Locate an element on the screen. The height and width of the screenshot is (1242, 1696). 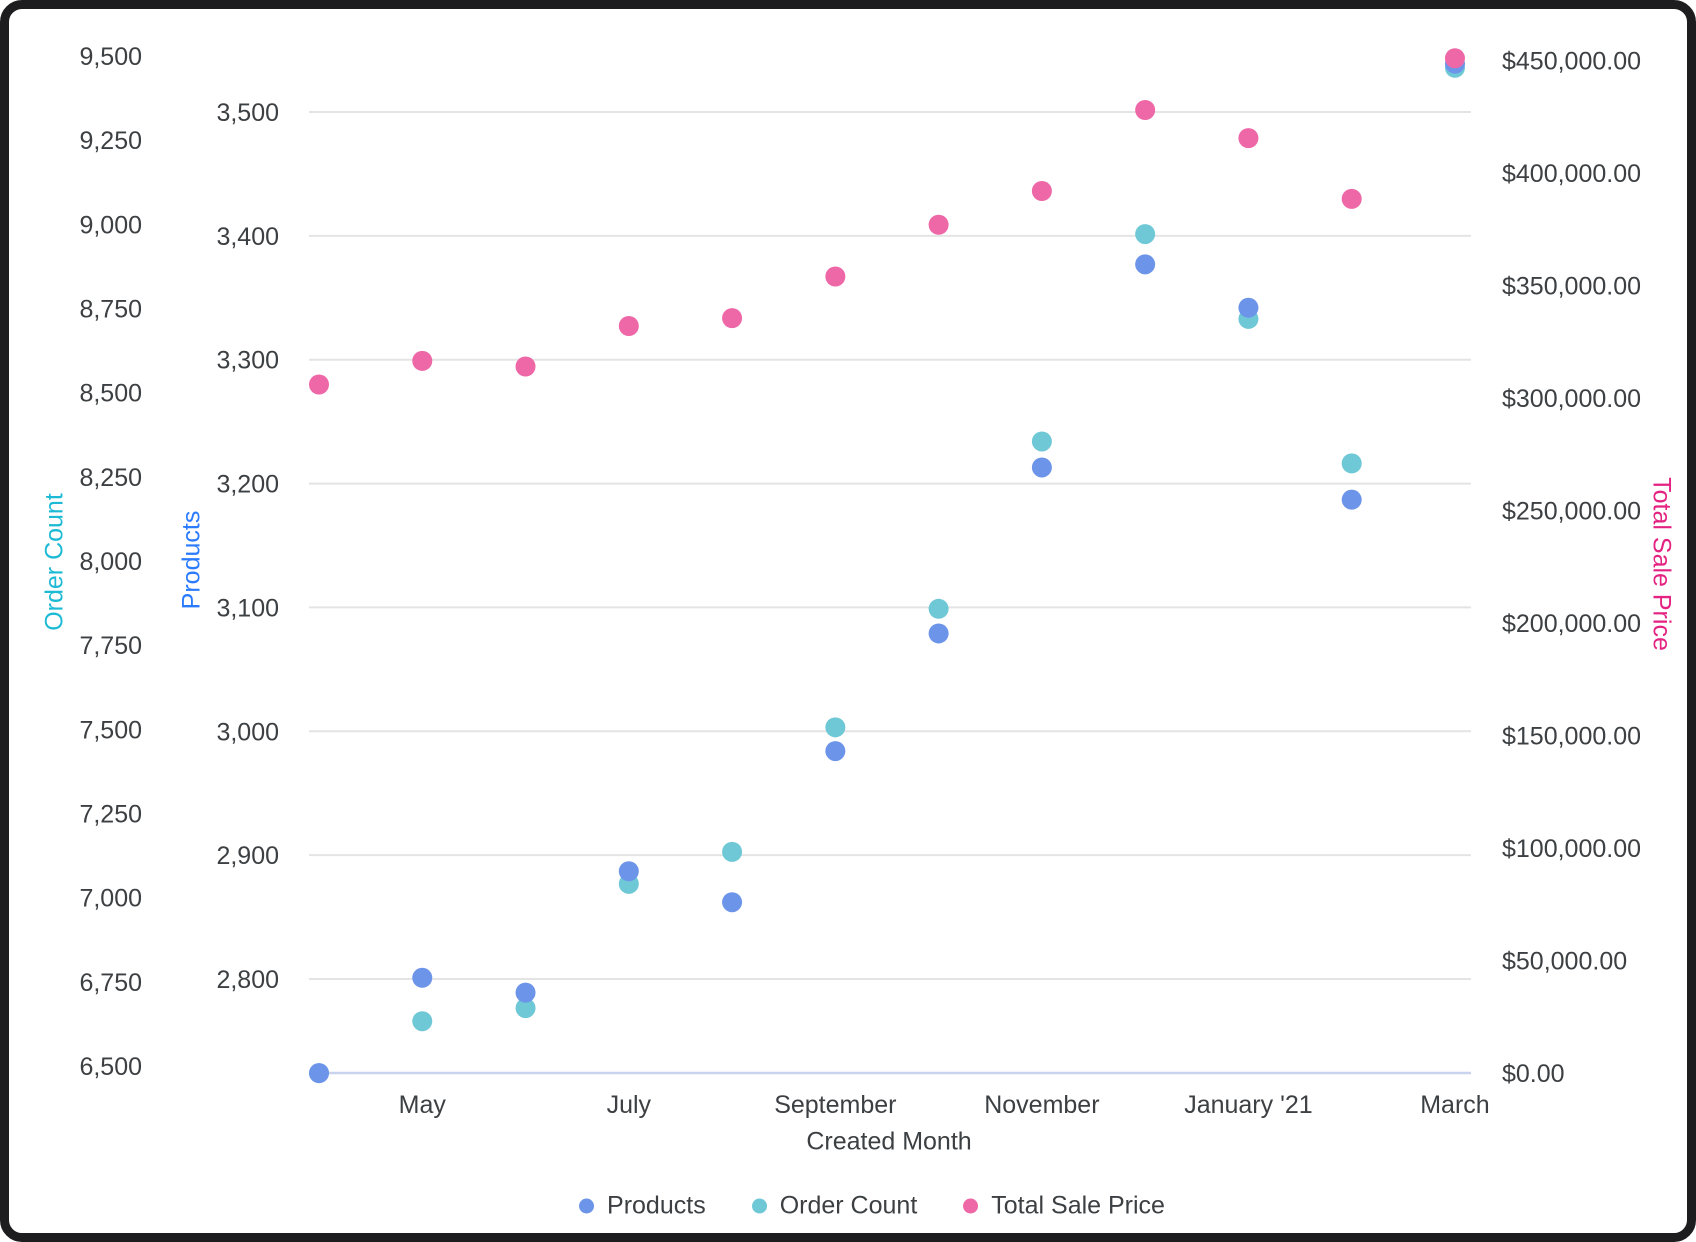
tick-label-order-count: 8,000 is located at coordinates (110, 562).